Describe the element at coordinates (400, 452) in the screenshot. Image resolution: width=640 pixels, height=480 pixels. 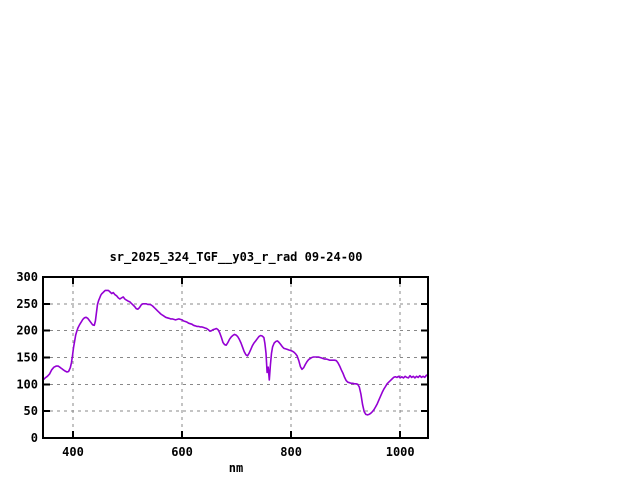
I see `x-tick-label: 1000` at that location.